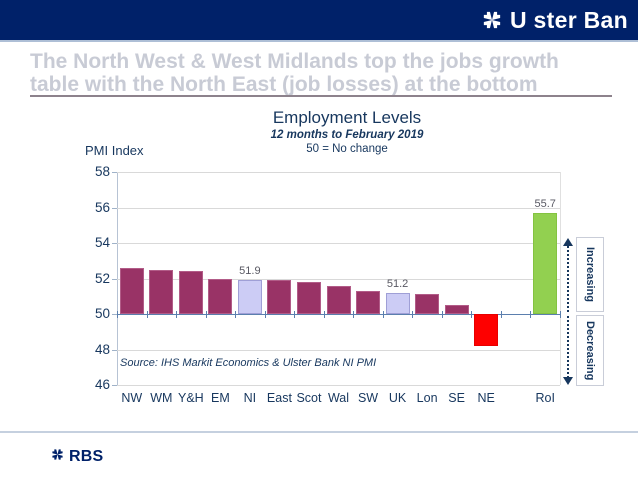  I want to click on x-axis-label-EM: EM, so click(220, 398).